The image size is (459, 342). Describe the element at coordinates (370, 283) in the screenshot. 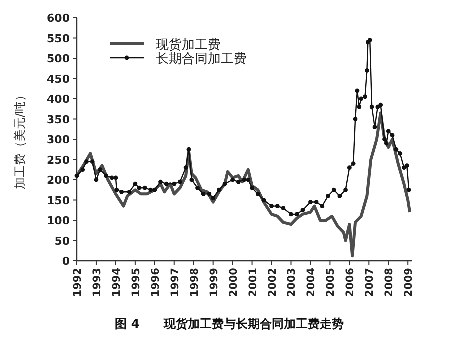

I see `x-tick-label: 2007` at that location.